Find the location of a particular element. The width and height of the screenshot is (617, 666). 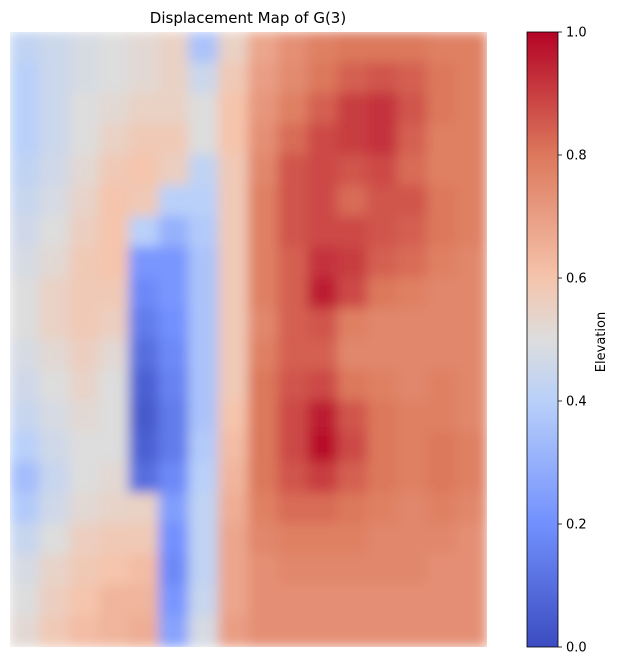

chart-title: Displacement Map of G(3) is located at coordinates (248, 18).